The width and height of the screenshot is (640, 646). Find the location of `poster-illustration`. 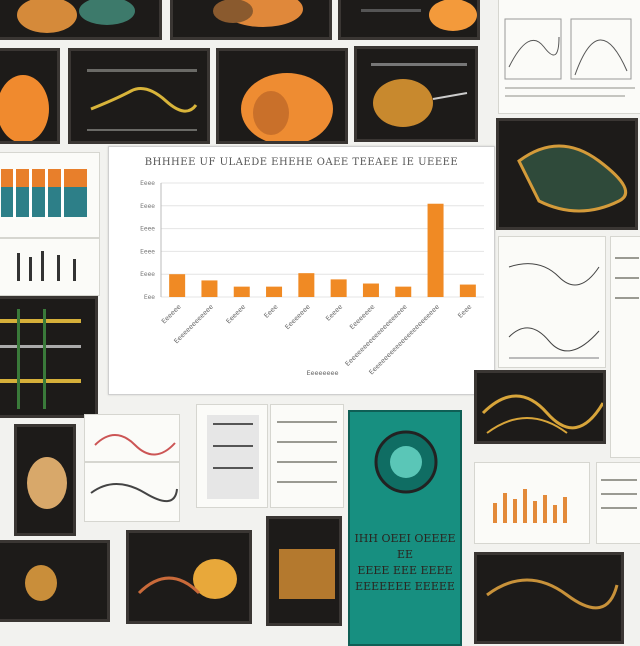

poster-illustration is located at coordinates (406, 462).